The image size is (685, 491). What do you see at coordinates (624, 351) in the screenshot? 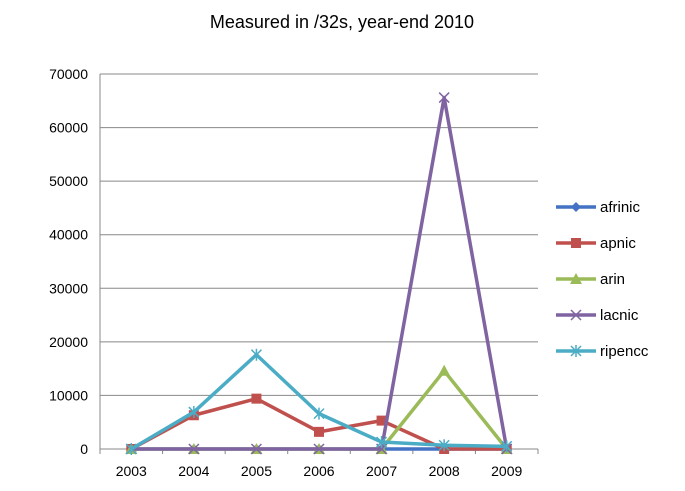
I see `legend-label: ripencc` at bounding box center [624, 351].